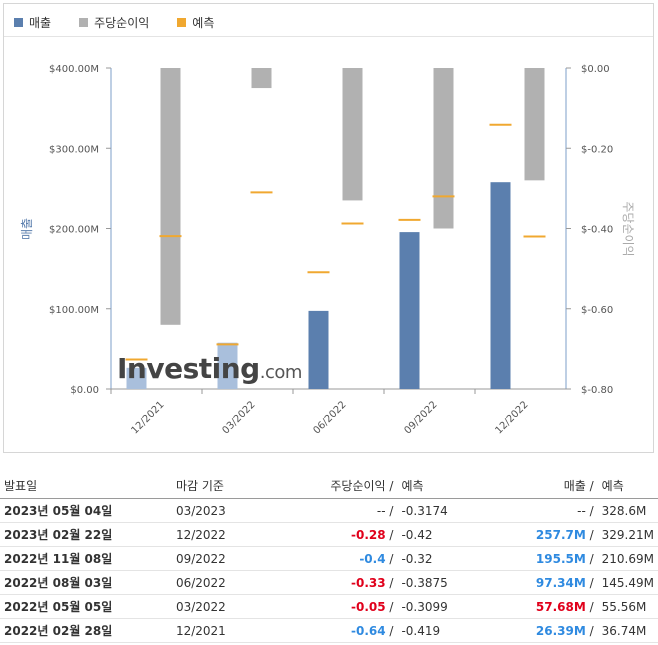 This screenshot has height=645, width=658. I want to click on header-release-date: 발표일, so click(86, 485).